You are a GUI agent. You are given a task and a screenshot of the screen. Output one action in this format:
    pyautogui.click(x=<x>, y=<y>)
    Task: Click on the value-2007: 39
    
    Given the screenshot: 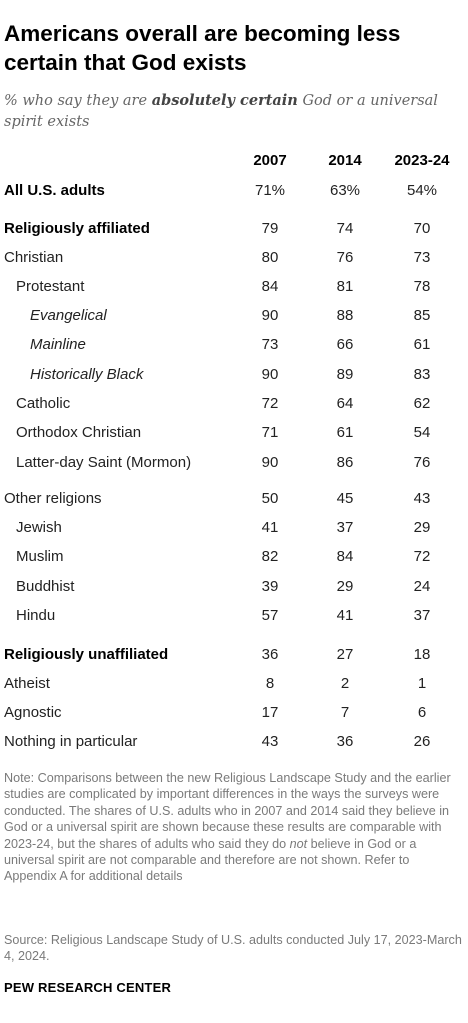 What is the action you would take?
    pyautogui.click(x=270, y=586)
    